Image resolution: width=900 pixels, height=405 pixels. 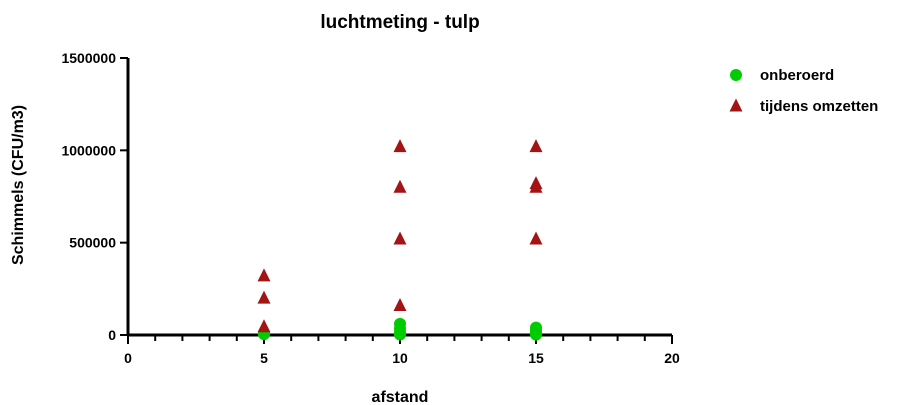 I want to click on legend-item: onberoerd, so click(x=782, y=75).